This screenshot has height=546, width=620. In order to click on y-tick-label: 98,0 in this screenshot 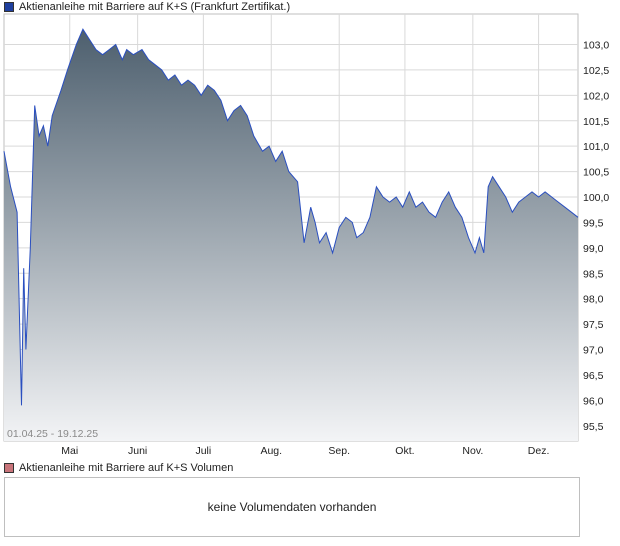, I will do `click(593, 300)`.